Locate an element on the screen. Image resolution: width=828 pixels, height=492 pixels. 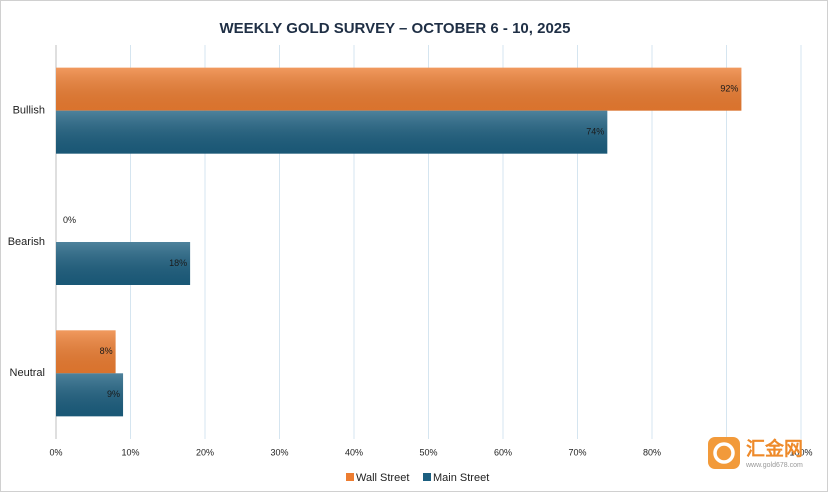
value-label: 92% is located at coordinates (729, 89).